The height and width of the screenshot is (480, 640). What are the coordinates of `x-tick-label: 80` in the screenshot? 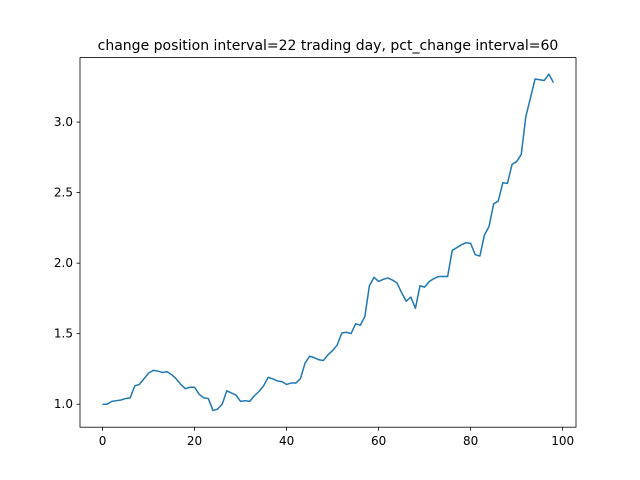 It's located at (470, 441).